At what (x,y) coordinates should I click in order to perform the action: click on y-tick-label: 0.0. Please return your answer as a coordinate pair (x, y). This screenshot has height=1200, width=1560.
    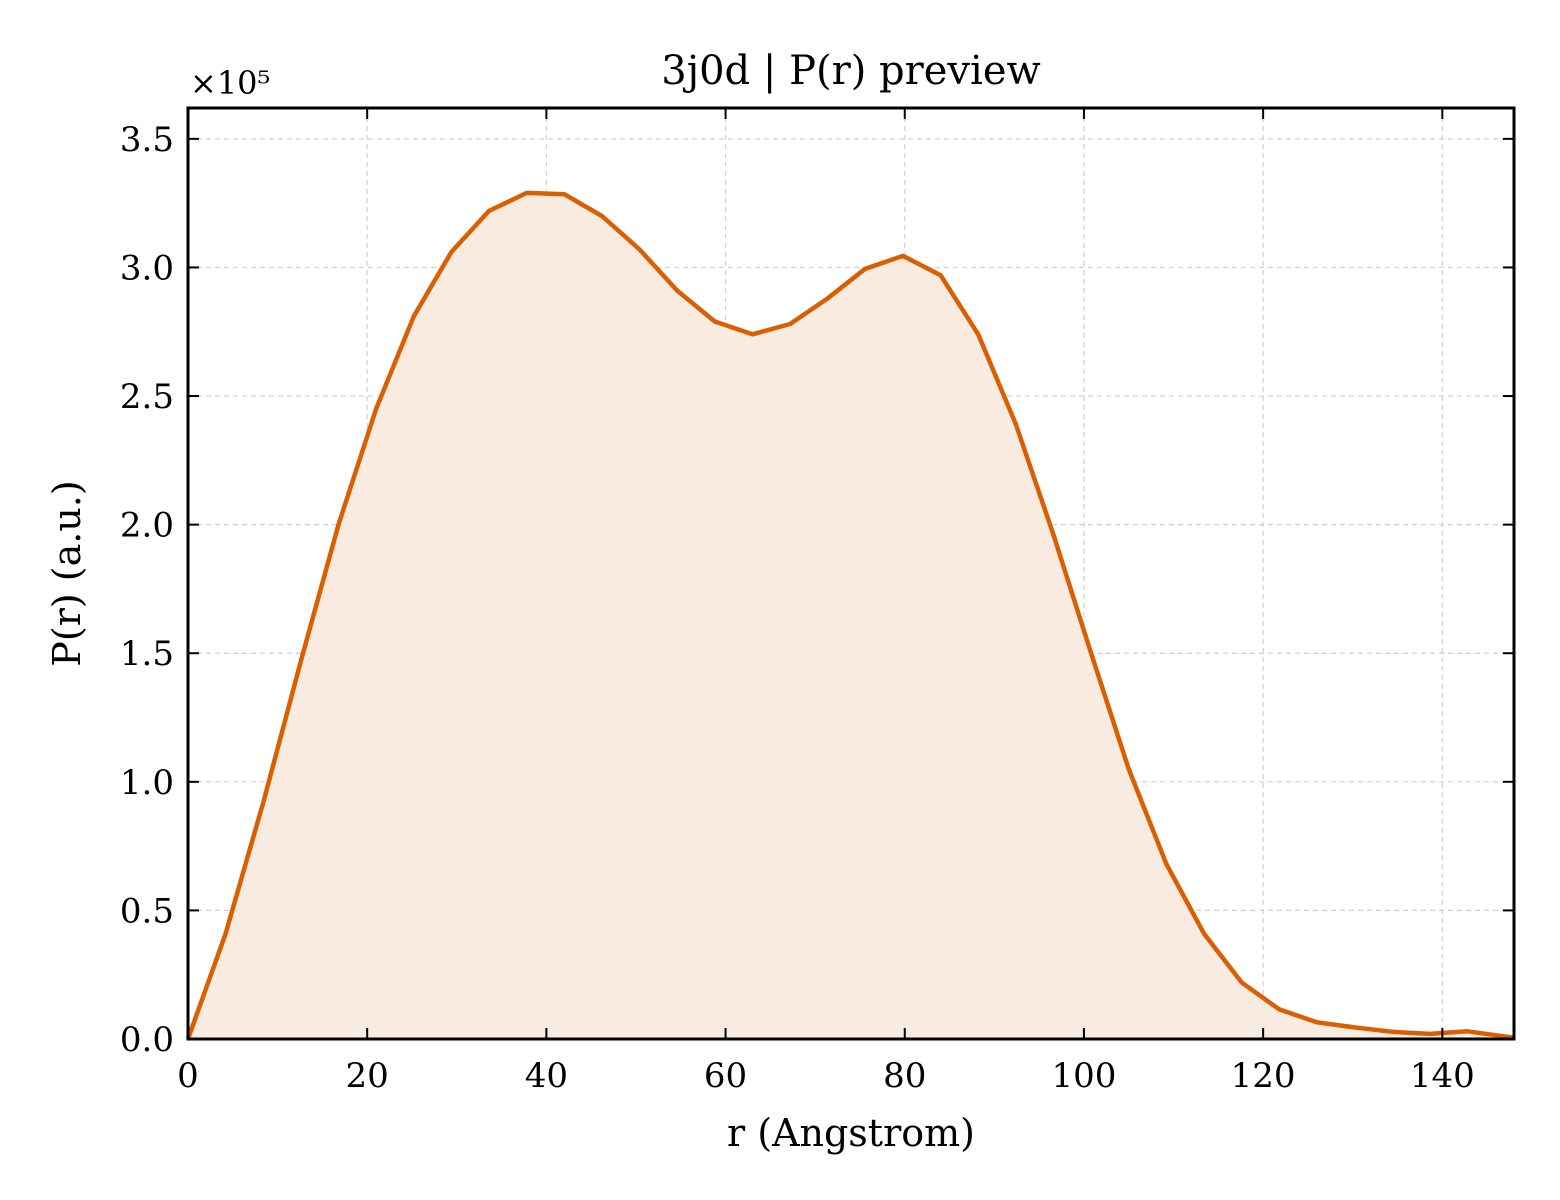
    Looking at the image, I should click on (147, 1040).